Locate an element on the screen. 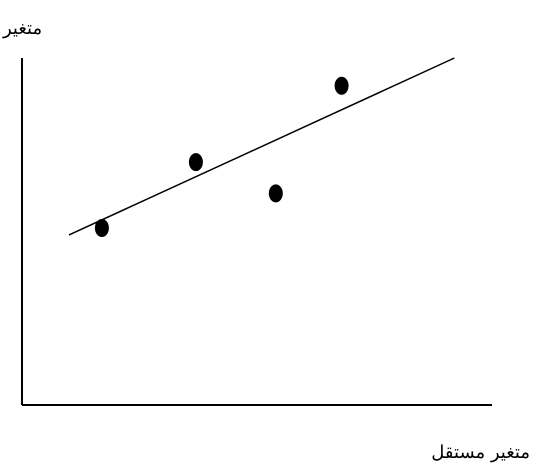 This screenshot has width=558, height=468. x-axis-label: متغير مستقل is located at coordinates (480, 452).